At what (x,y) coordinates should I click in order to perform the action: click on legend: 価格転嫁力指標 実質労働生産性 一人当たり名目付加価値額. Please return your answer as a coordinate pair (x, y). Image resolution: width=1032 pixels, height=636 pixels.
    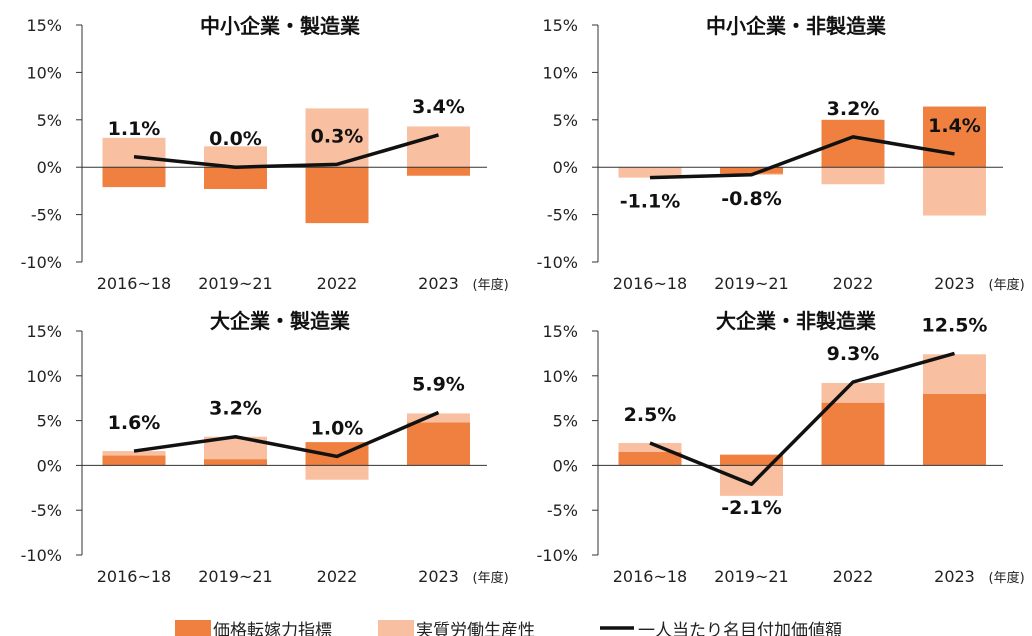
    Looking at the image, I should click on (508, 628).